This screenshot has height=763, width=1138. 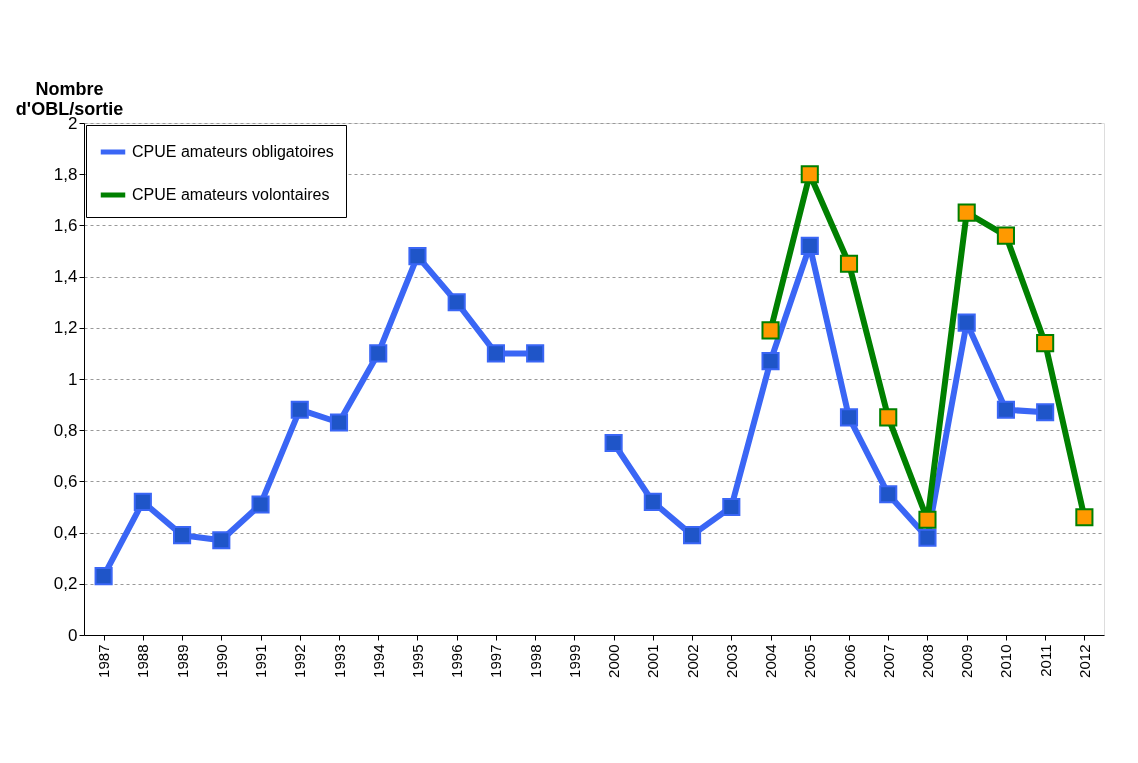 I want to click on y-tick-label: 0,4, so click(x=65, y=533).